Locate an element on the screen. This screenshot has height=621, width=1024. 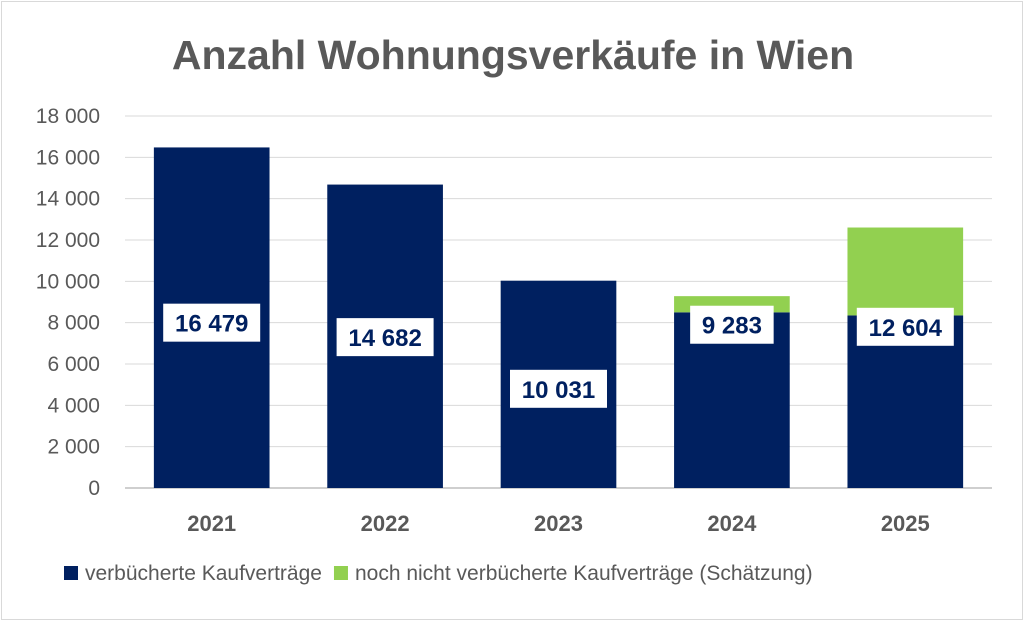
data-label: 16 479 is located at coordinates (211, 324).